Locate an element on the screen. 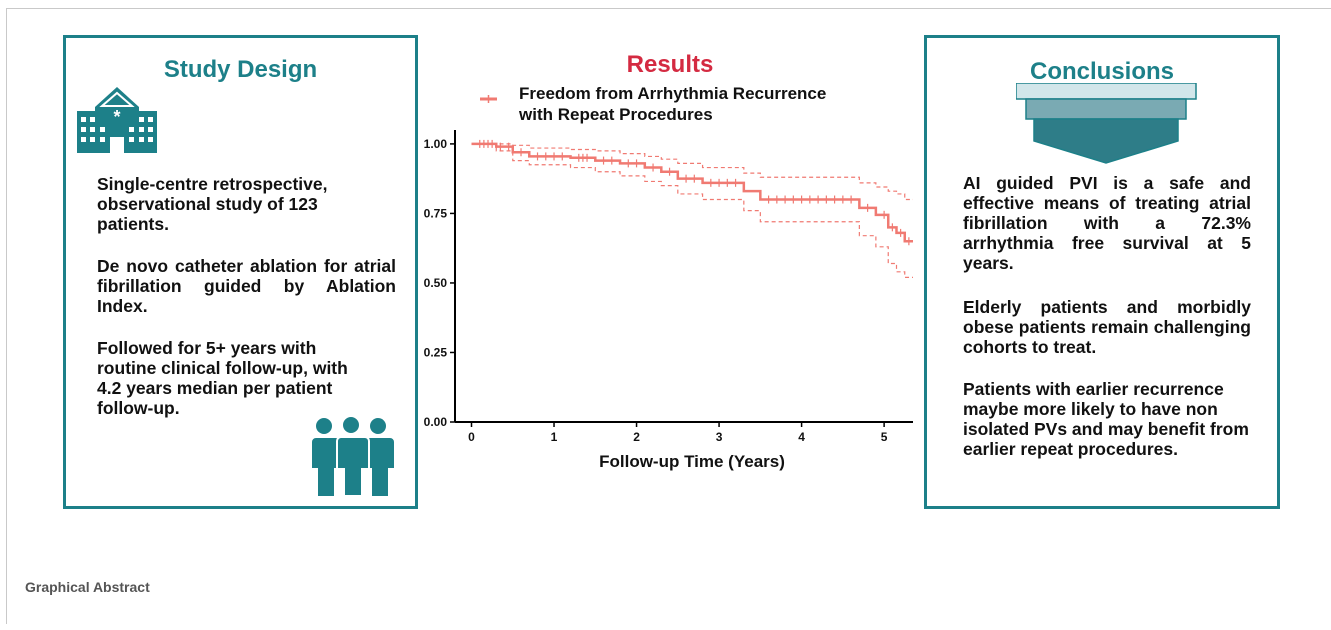 This screenshot has height=630, width=1331. confidence-interval-lines is located at coordinates (692, 210).